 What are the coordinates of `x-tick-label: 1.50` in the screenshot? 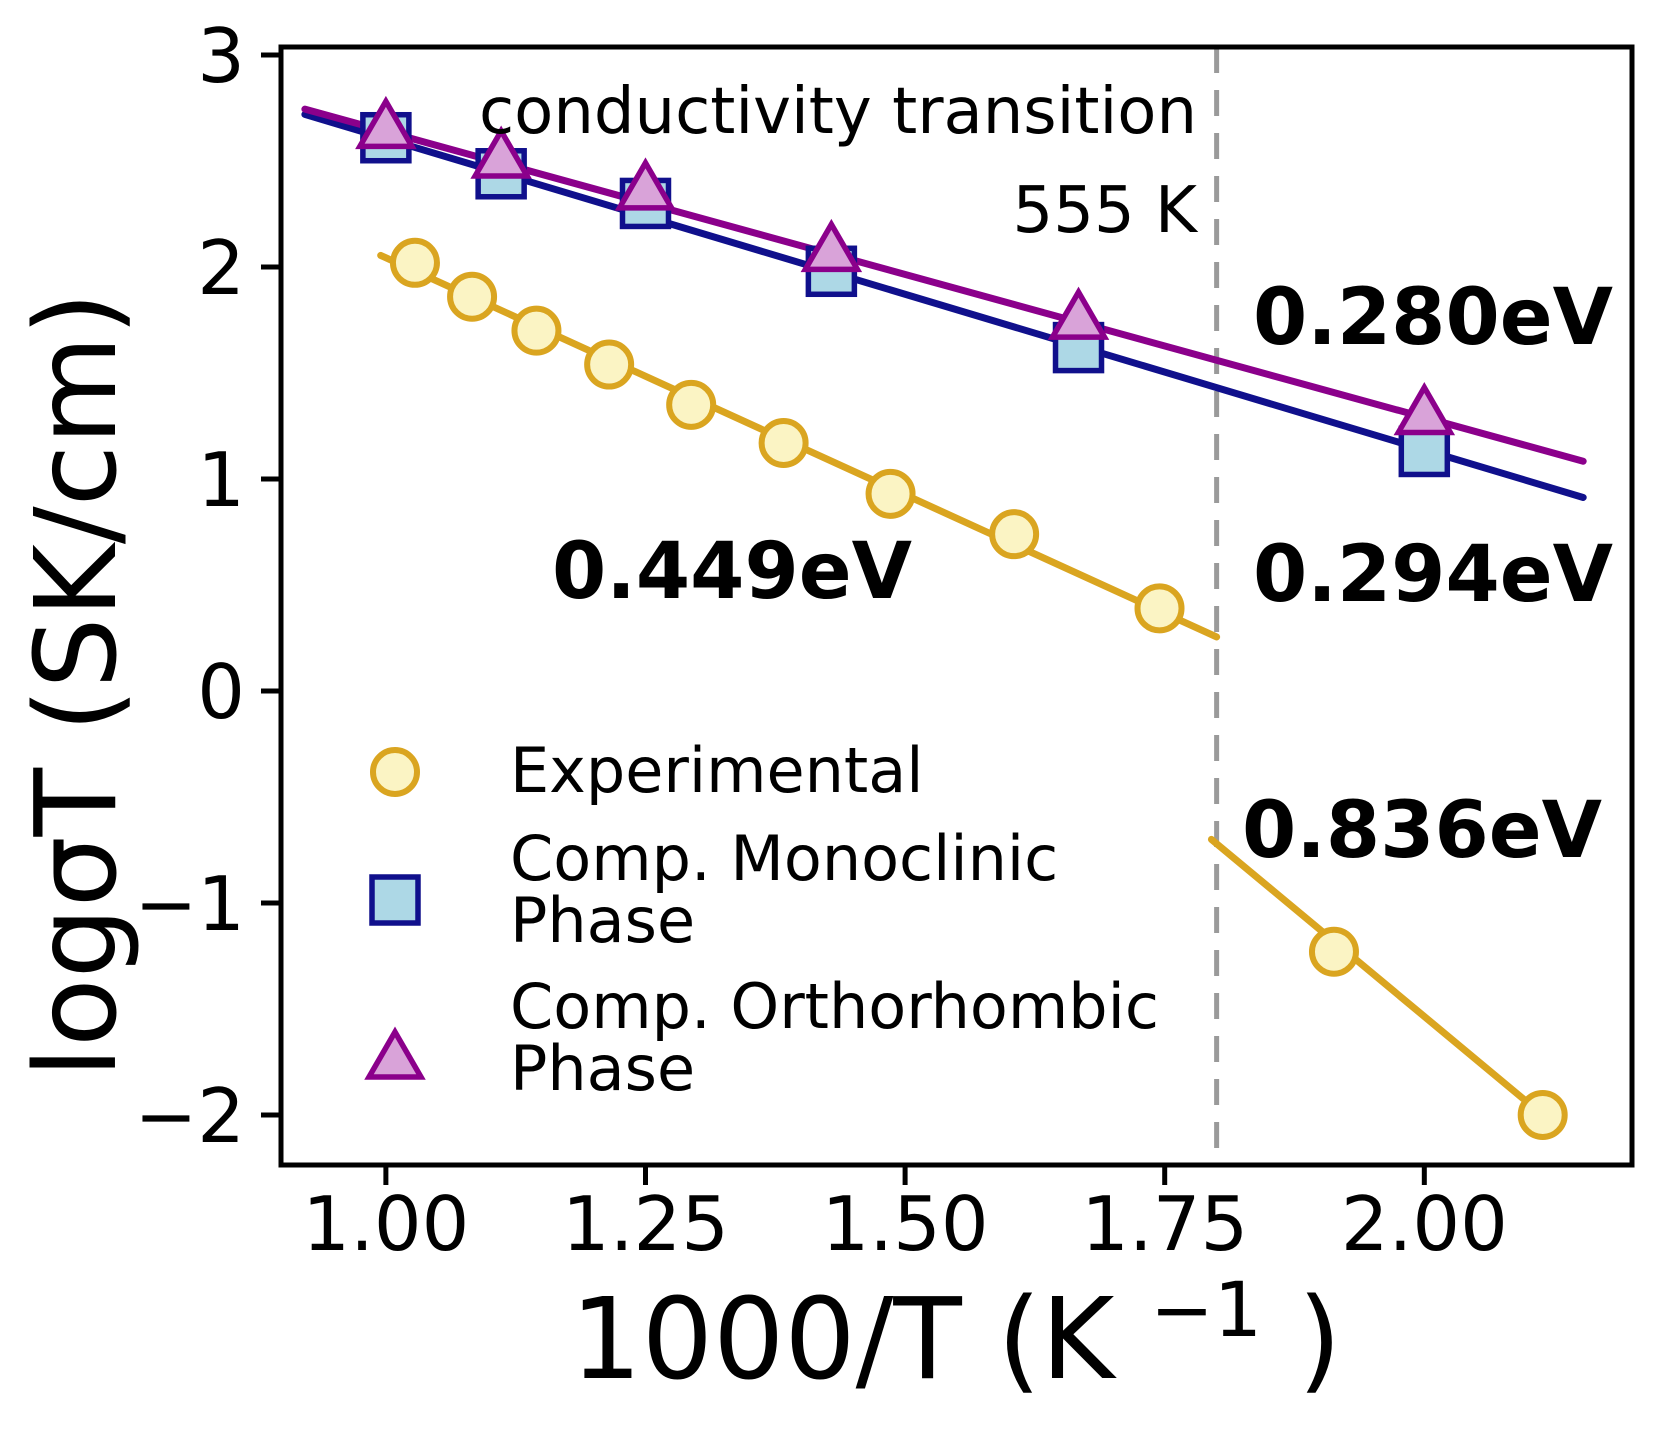 It's located at (905, 1224).